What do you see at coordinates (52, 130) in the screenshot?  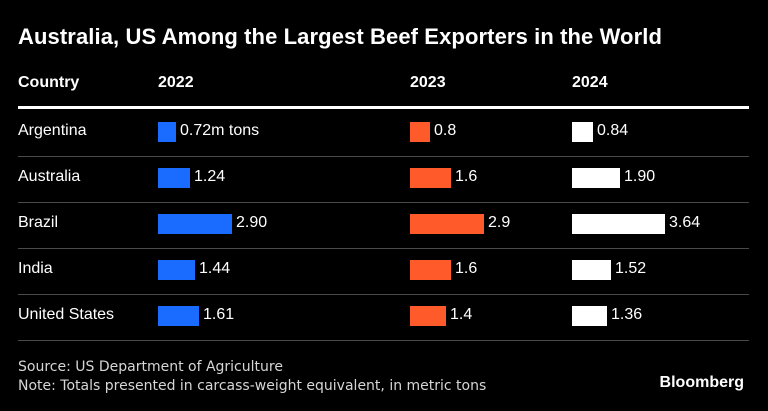 I see `country-label: Argentina` at bounding box center [52, 130].